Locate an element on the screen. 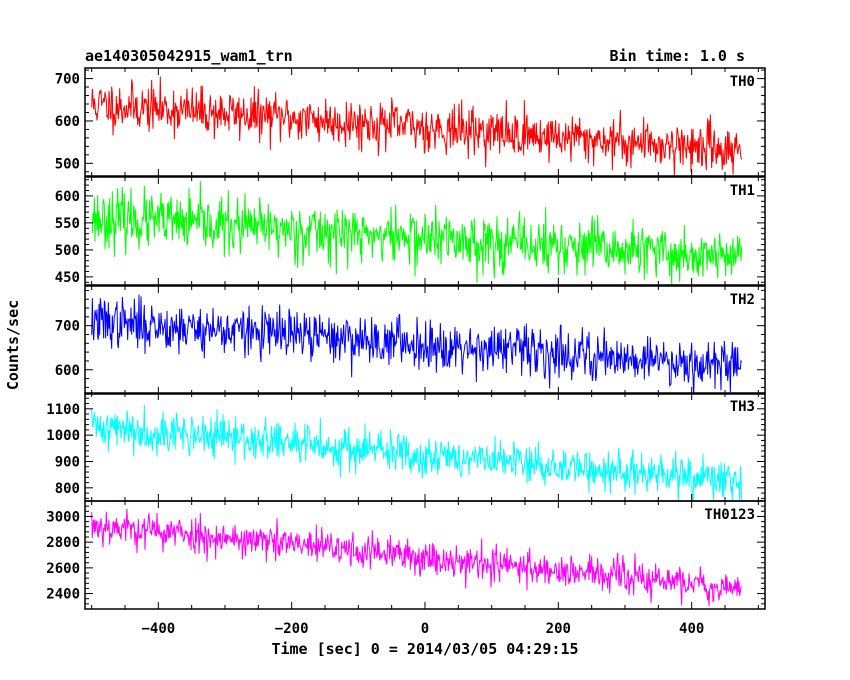 This screenshot has width=850, height=680. panel-th0: 500 600 700 TH0 is located at coordinates (410, 122).